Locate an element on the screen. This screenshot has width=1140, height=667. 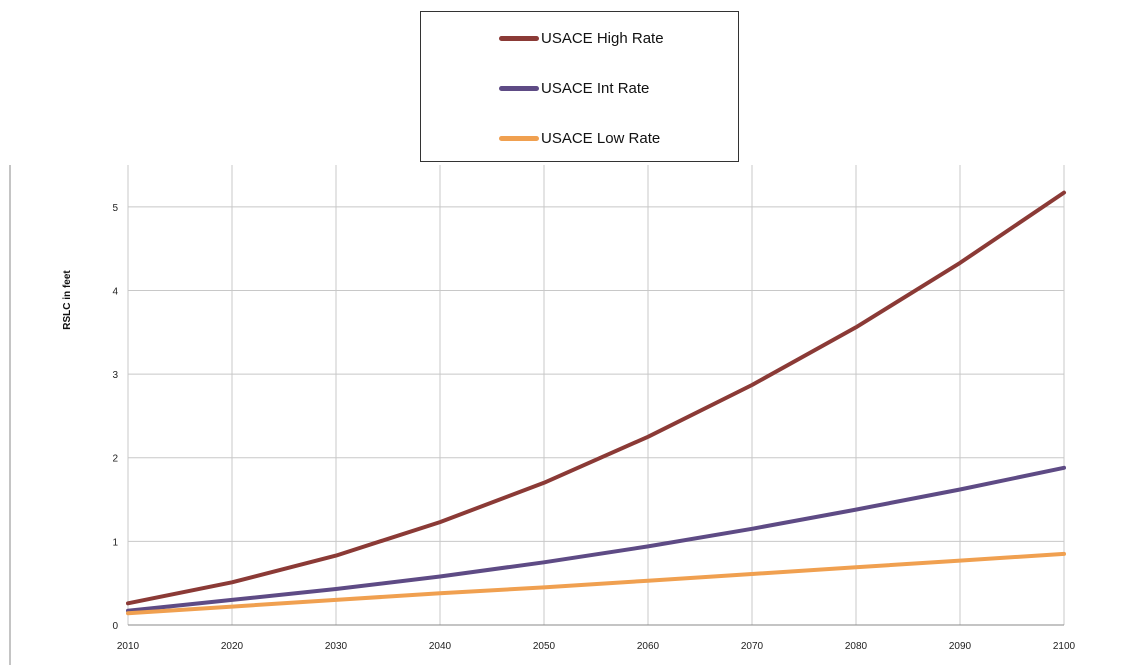
legend-item-low: USACE Low Rate is located at coordinates (579, 138).